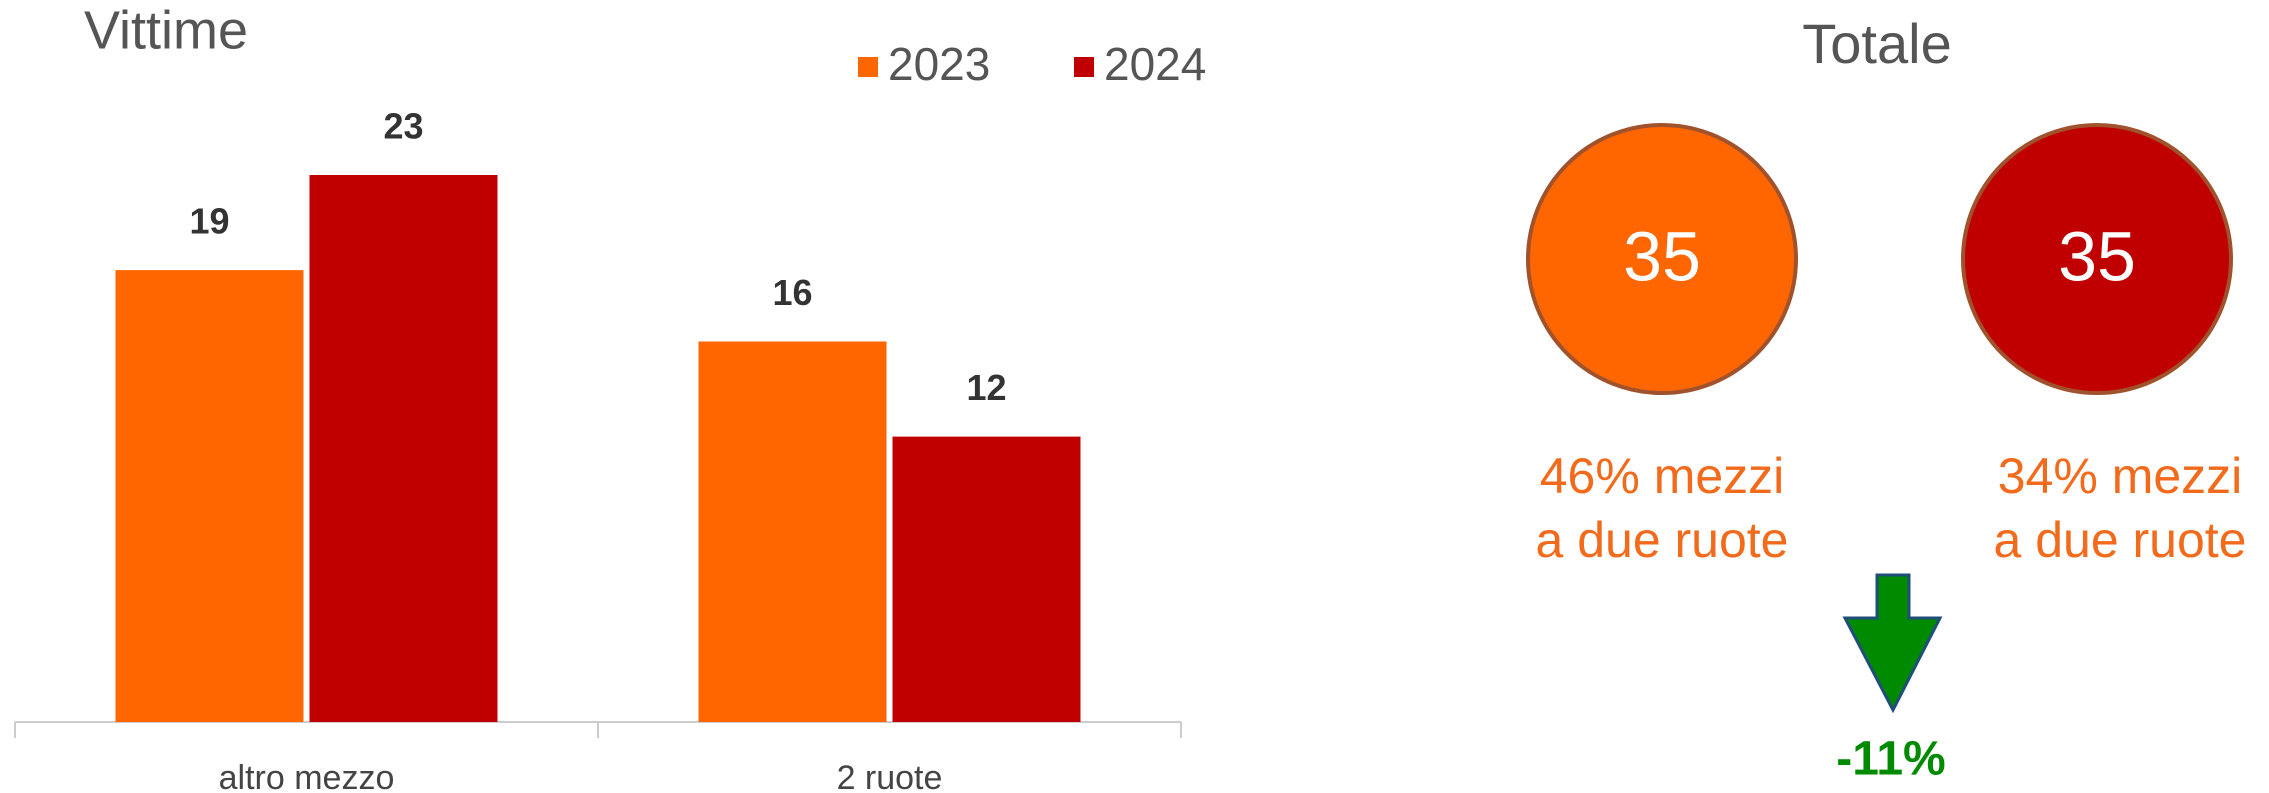  Describe the element at coordinates (403, 126) in the screenshot. I see `data-label: 23` at that location.